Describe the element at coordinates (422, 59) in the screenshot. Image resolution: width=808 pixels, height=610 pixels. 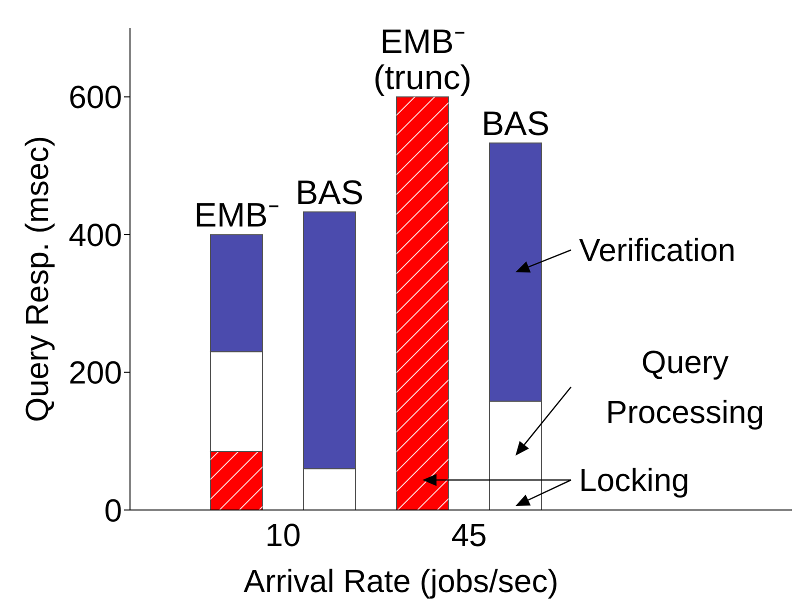
I see `x-tick-label: EMB⁻ (trunc)` at that location.